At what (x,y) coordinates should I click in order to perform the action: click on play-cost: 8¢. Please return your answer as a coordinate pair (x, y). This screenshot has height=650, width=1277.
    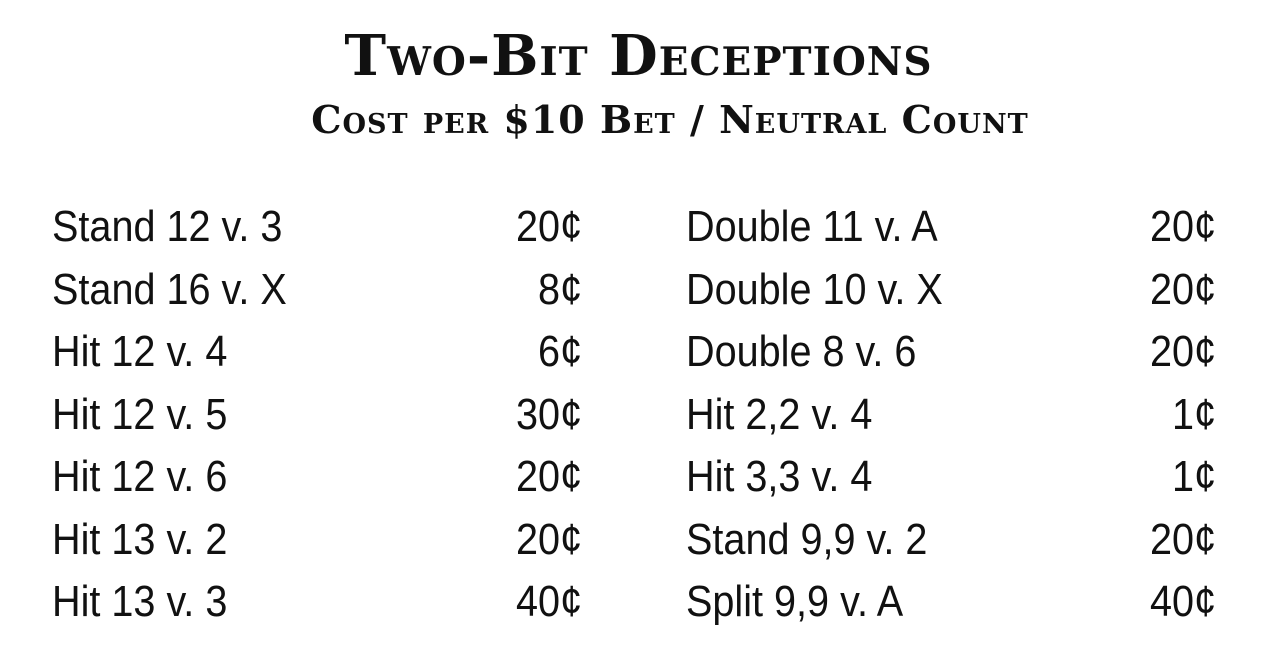
    Looking at the image, I should click on (560, 289).